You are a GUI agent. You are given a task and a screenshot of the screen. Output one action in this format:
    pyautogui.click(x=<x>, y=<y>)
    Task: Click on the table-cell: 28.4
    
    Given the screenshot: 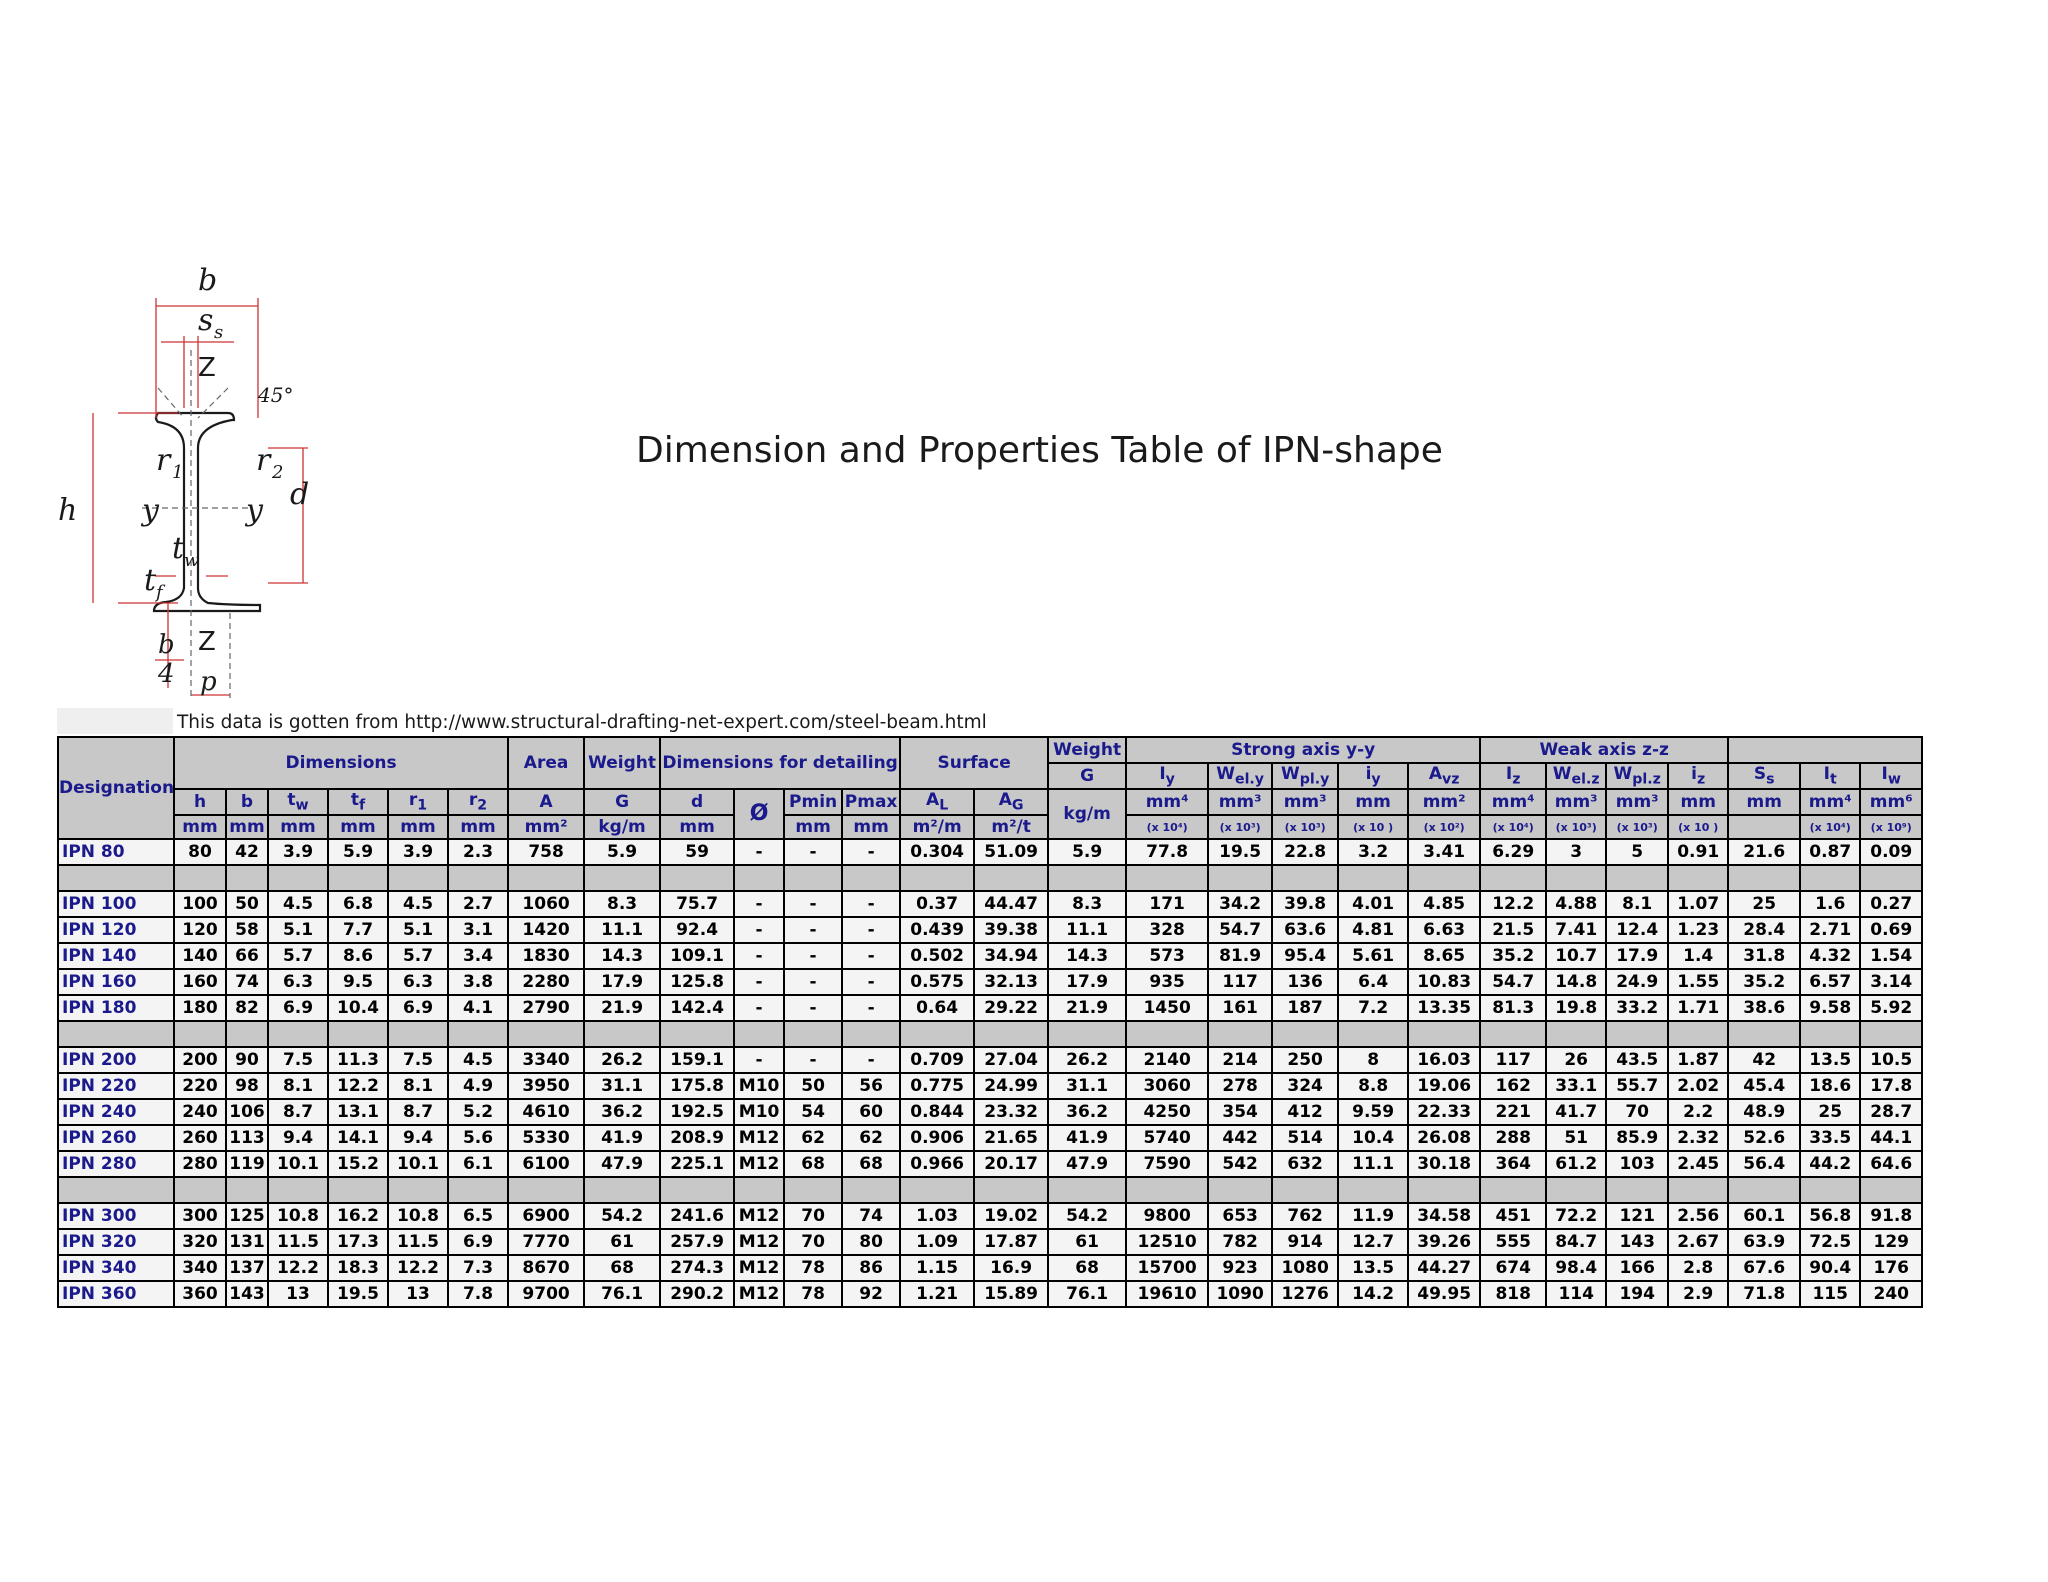 What is the action you would take?
    pyautogui.click(x=1764, y=930)
    